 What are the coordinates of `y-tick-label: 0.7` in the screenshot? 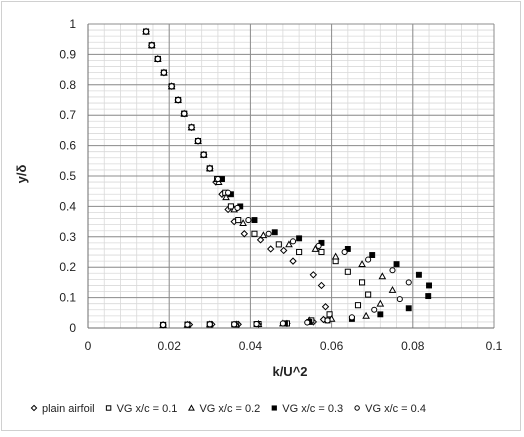 It's located at (67, 115).